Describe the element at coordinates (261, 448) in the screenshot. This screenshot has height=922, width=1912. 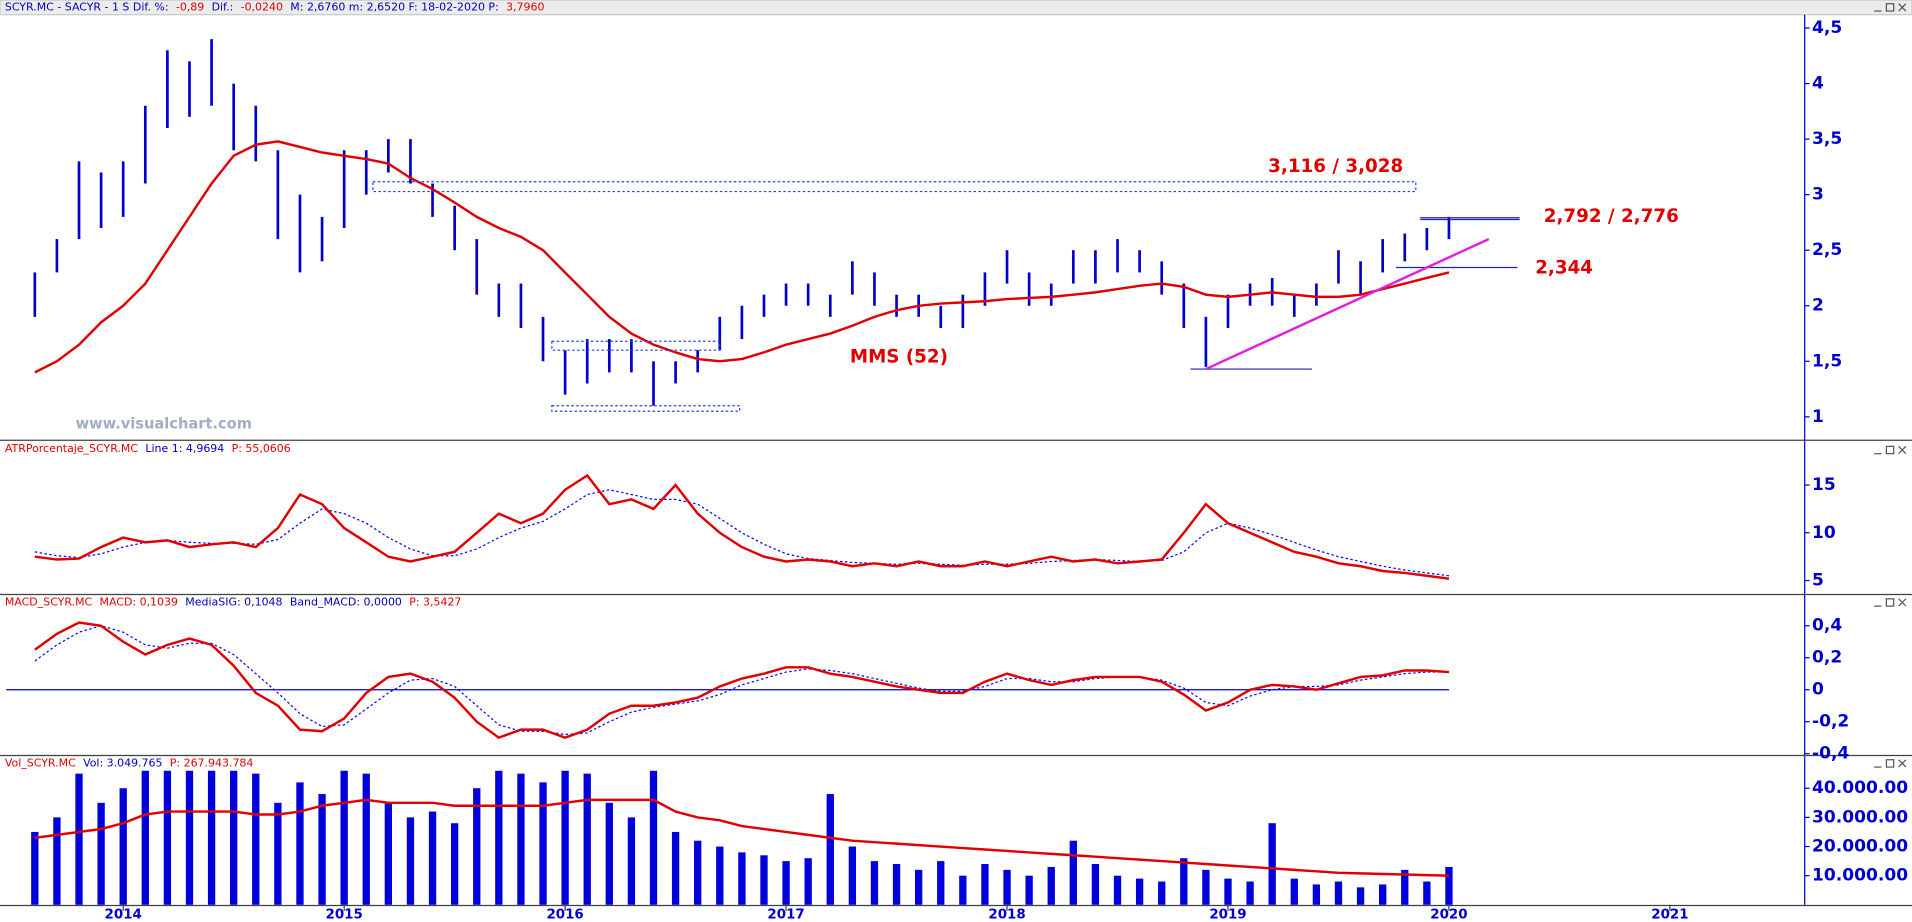
I see `header-part: P: 55,0606` at that location.